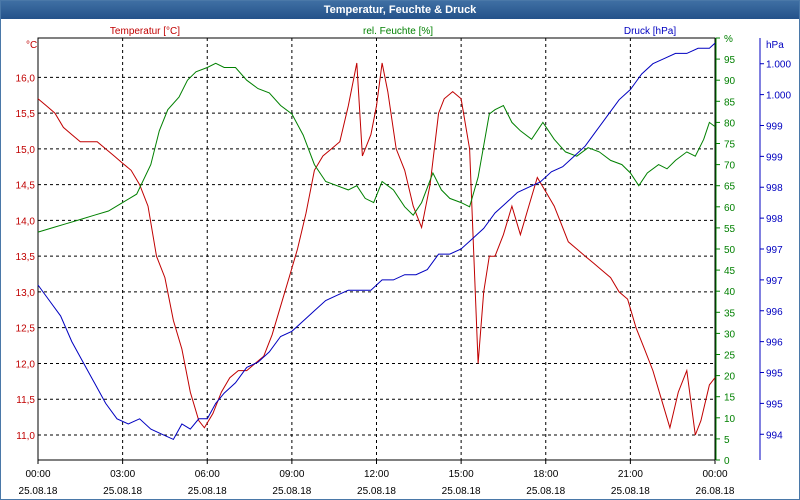 The width and height of the screenshot is (800, 500). Describe the element at coordinates (730, 60) in the screenshot. I see `humidity-tick-label: 95` at that location.